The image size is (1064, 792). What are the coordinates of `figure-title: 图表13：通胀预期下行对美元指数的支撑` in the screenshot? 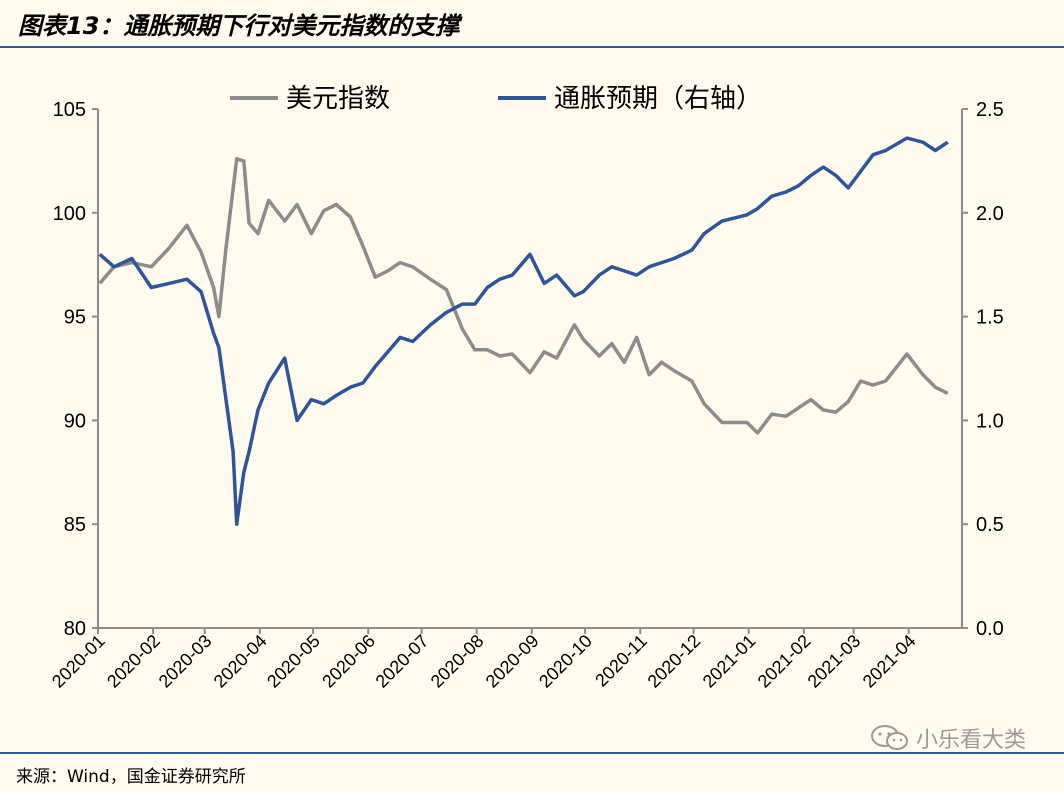 It's located at (239, 26).